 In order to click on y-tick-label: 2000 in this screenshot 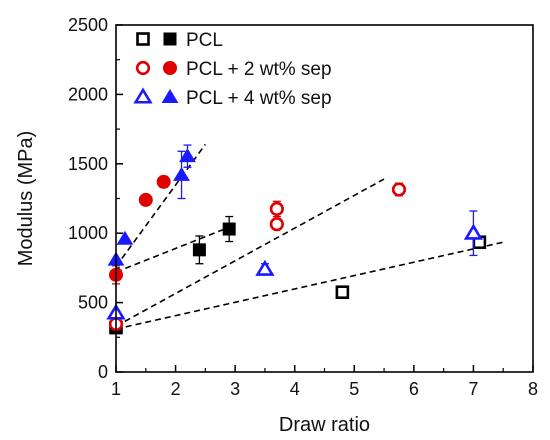, I will do `click(88, 94)`.